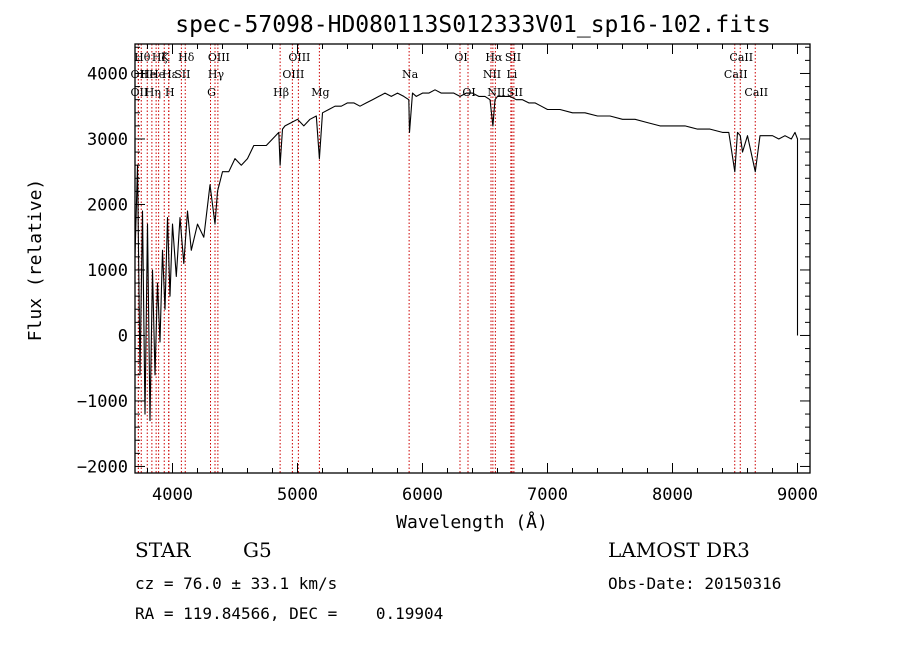 The width and height of the screenshot is (900, 649). Describe the element at coordinates (515, 92) in the screenshot. I see `line-label-27: SII` at that location.